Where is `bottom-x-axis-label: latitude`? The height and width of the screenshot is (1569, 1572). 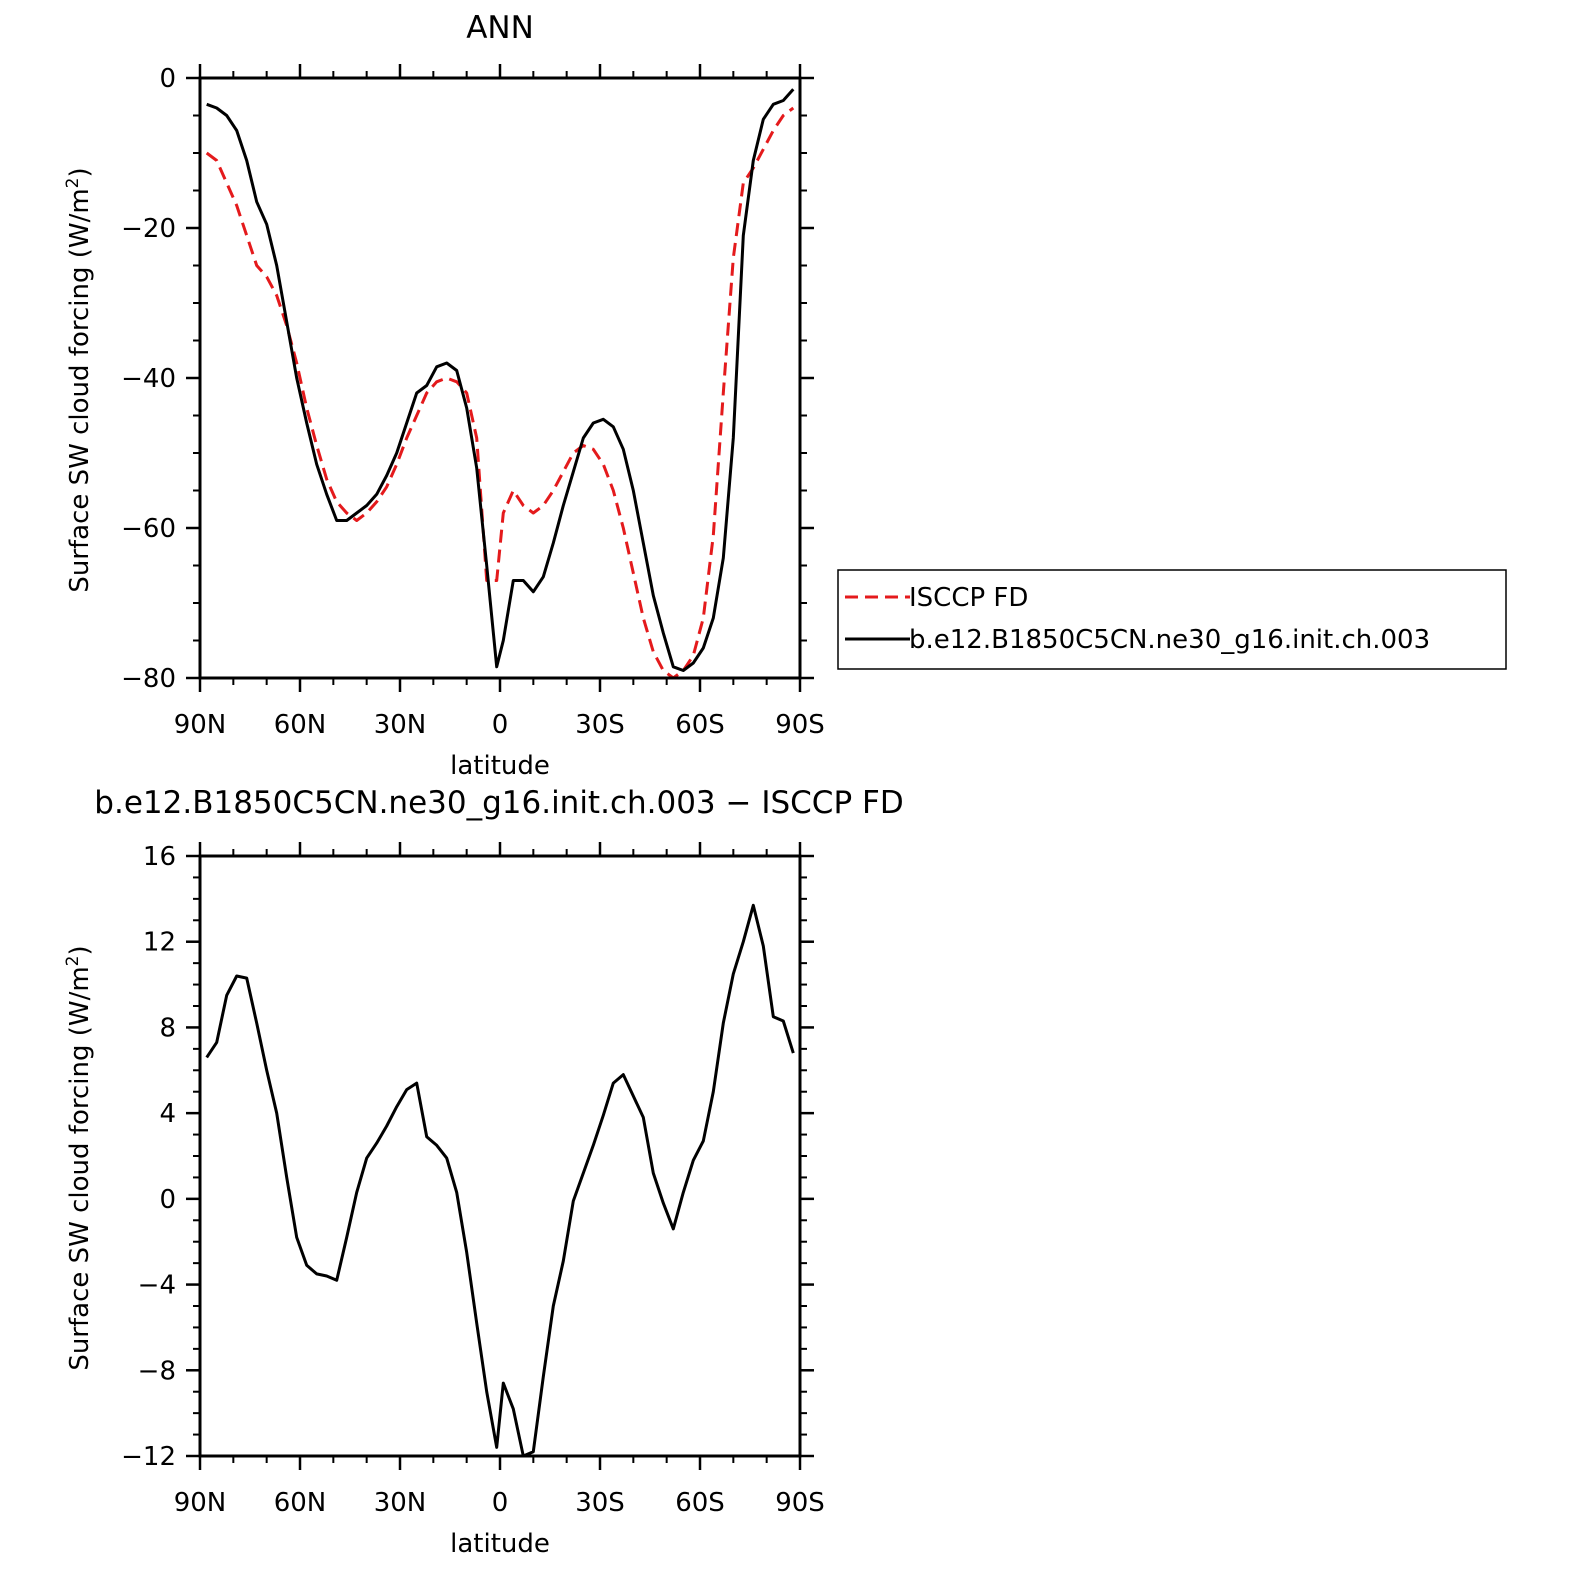 bottom-x-axis-label: latitude is located at coordinates (500, 1544).